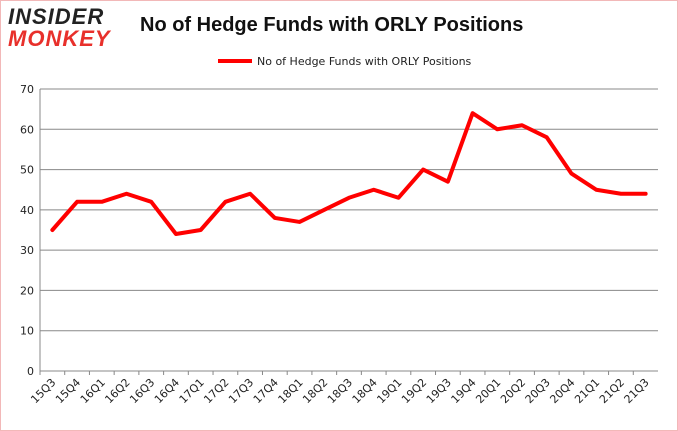 This screenshot has width=678, height=431. Describe the element at coordinates (241, 391) in the screenshot. I see `x-tick-label: 17Q3` at that location.